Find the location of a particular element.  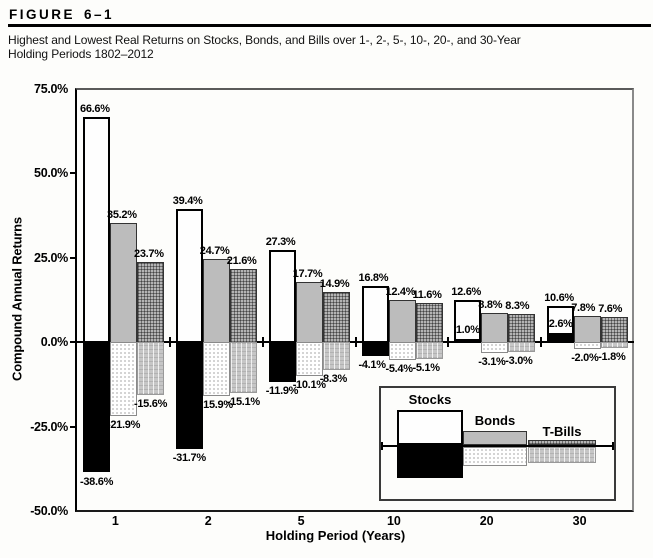

bar-value-label: -4.1% is located at coordinates (372, 365).